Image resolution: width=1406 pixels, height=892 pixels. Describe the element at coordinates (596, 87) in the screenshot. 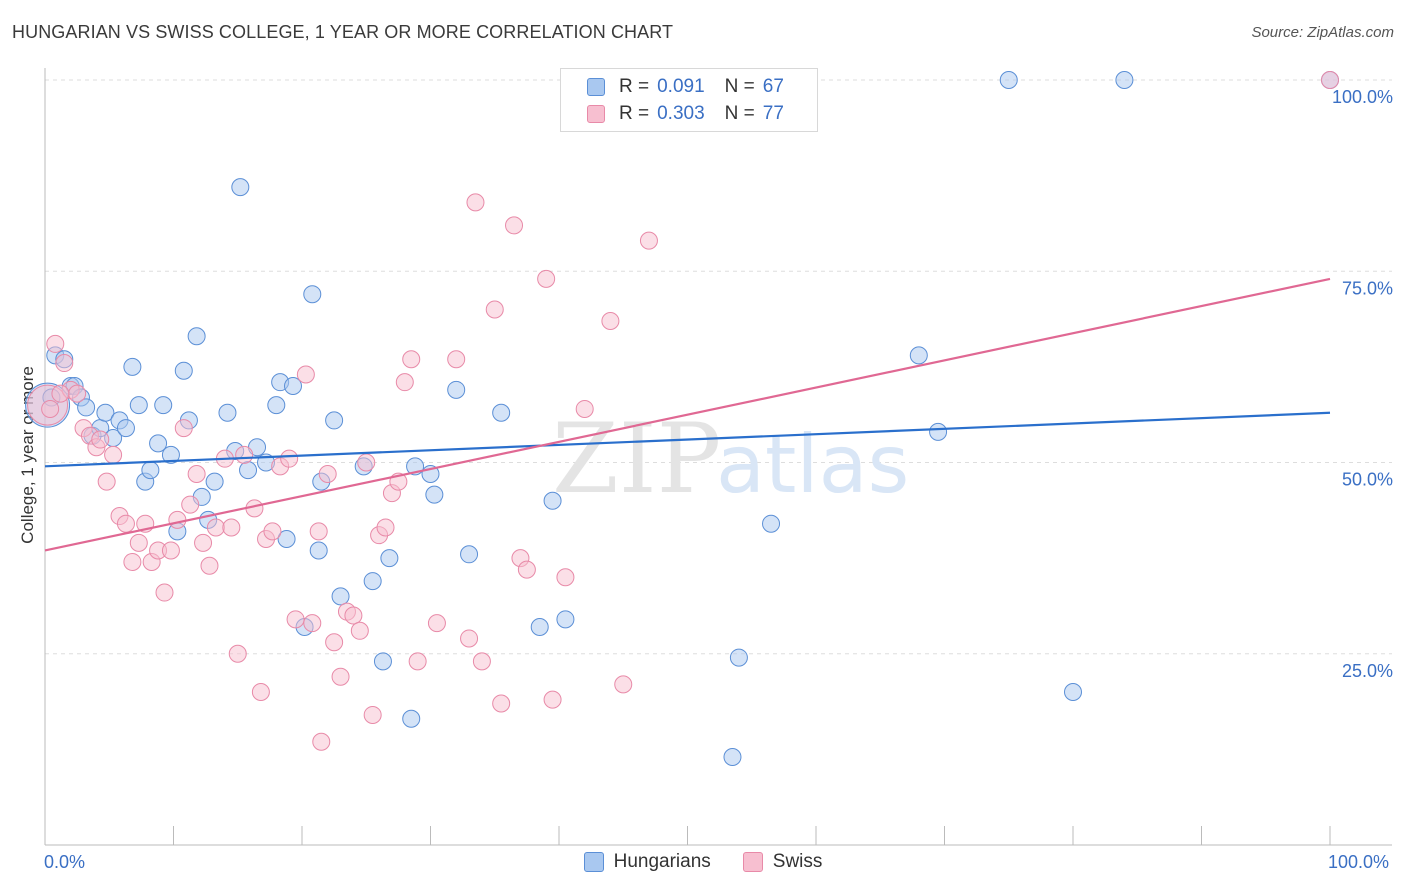

I see `hungarians-swatch` at that location.